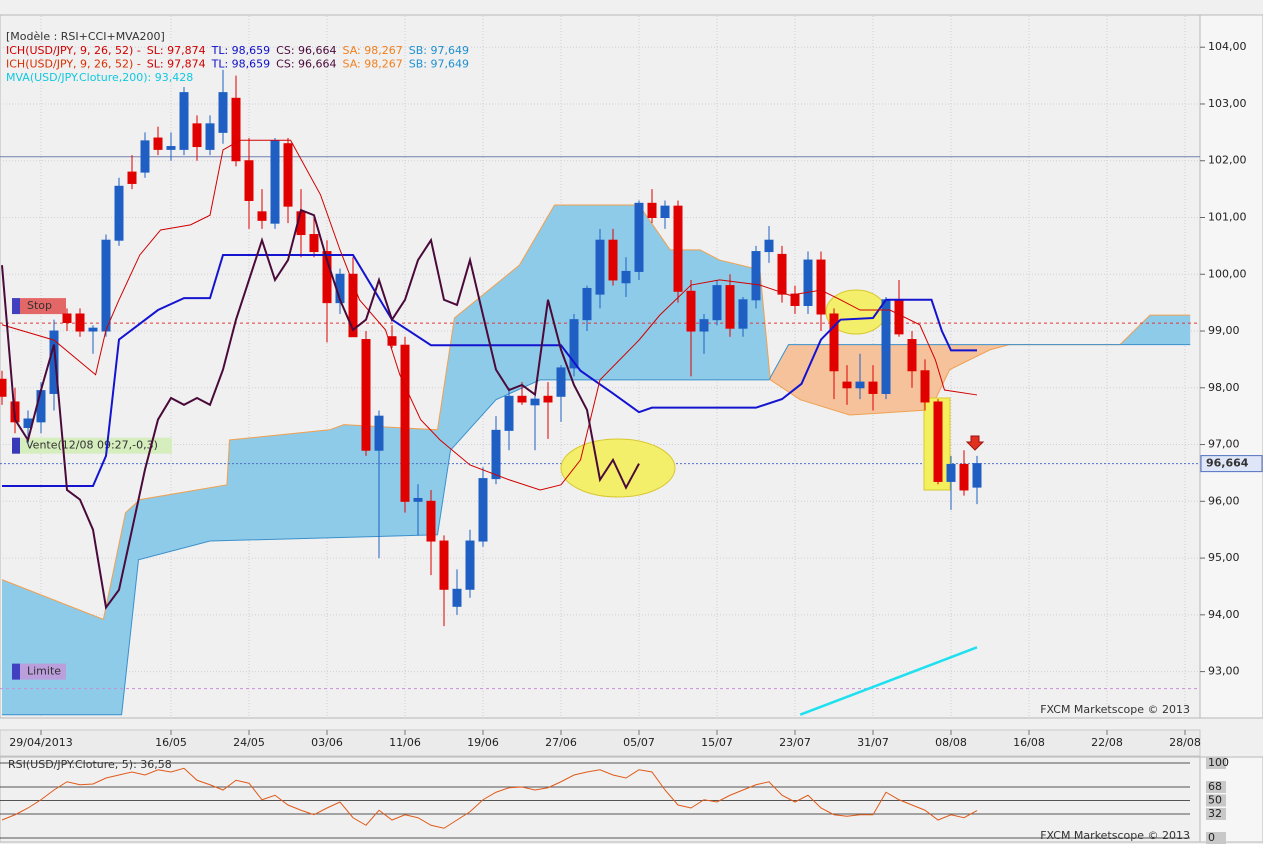 The width and height of the screenshot is (1263, 844). Describe the element at coordinates (1224, 444) in the screenshot. I see `y-tick-label: 97,00` at that location.